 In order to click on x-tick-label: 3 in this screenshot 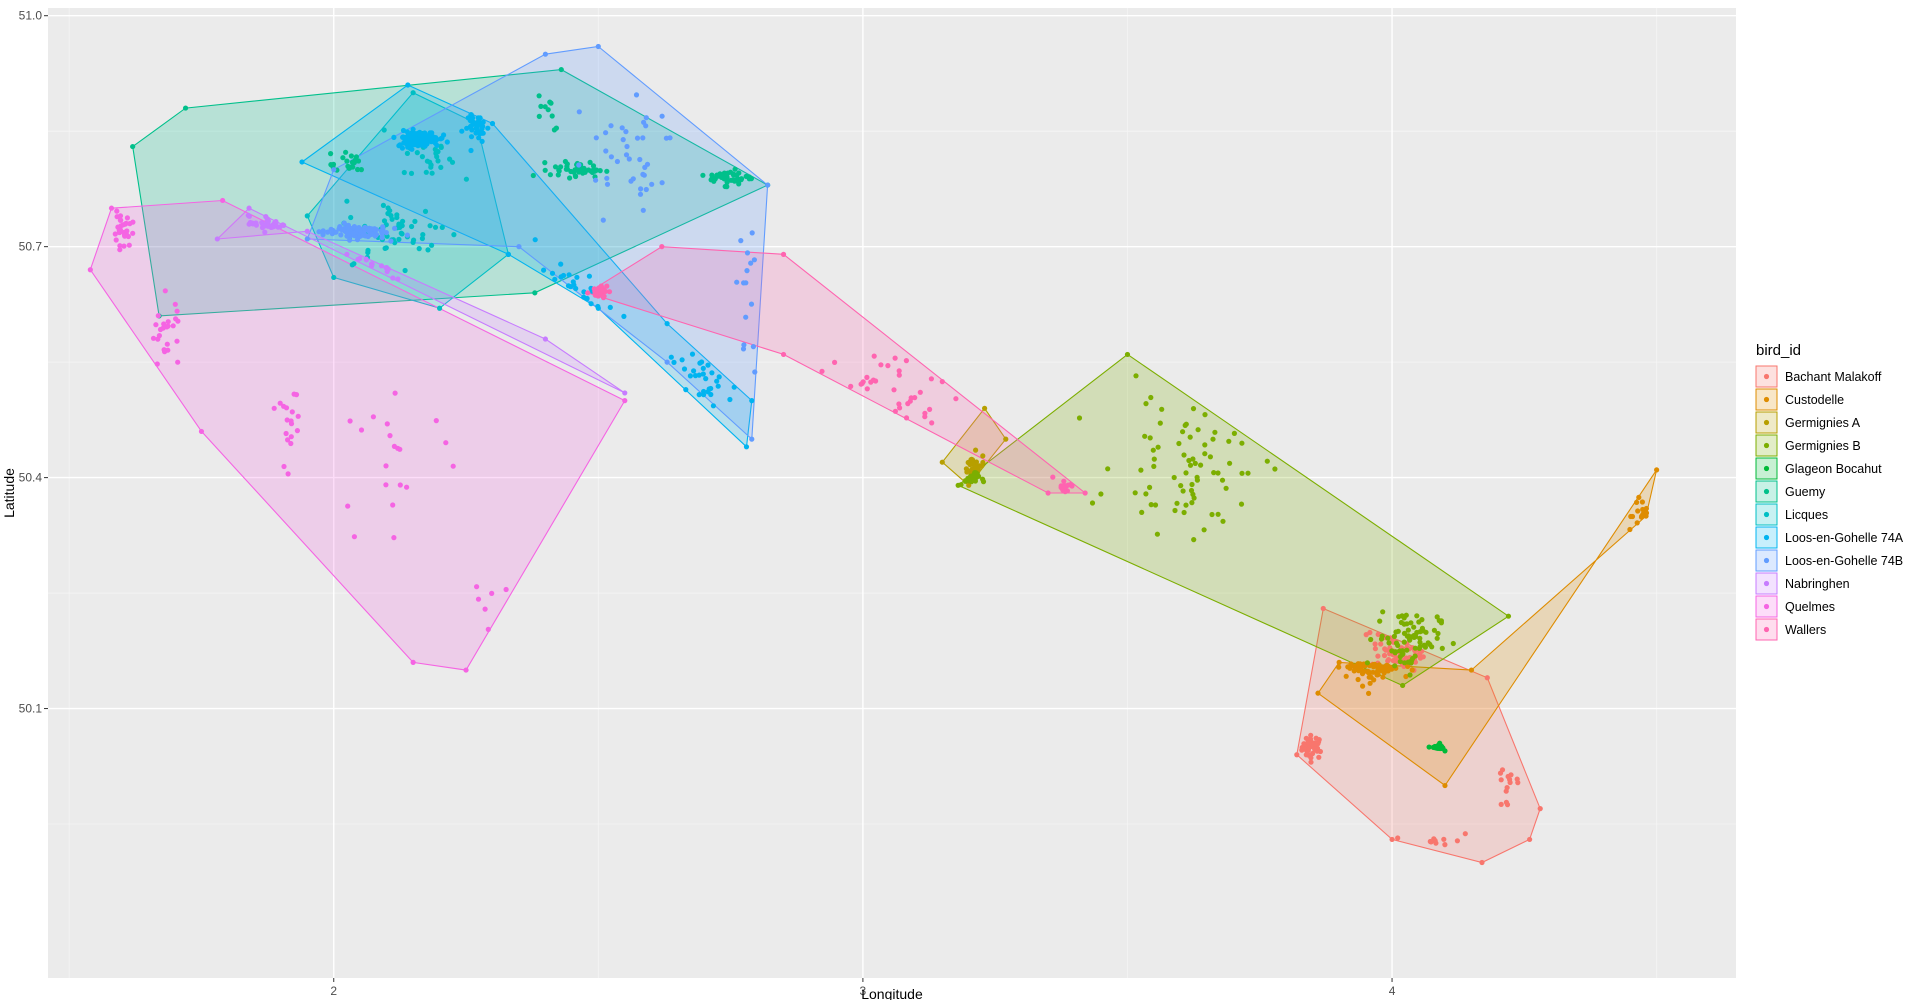, I will do `click(863, 991)`.